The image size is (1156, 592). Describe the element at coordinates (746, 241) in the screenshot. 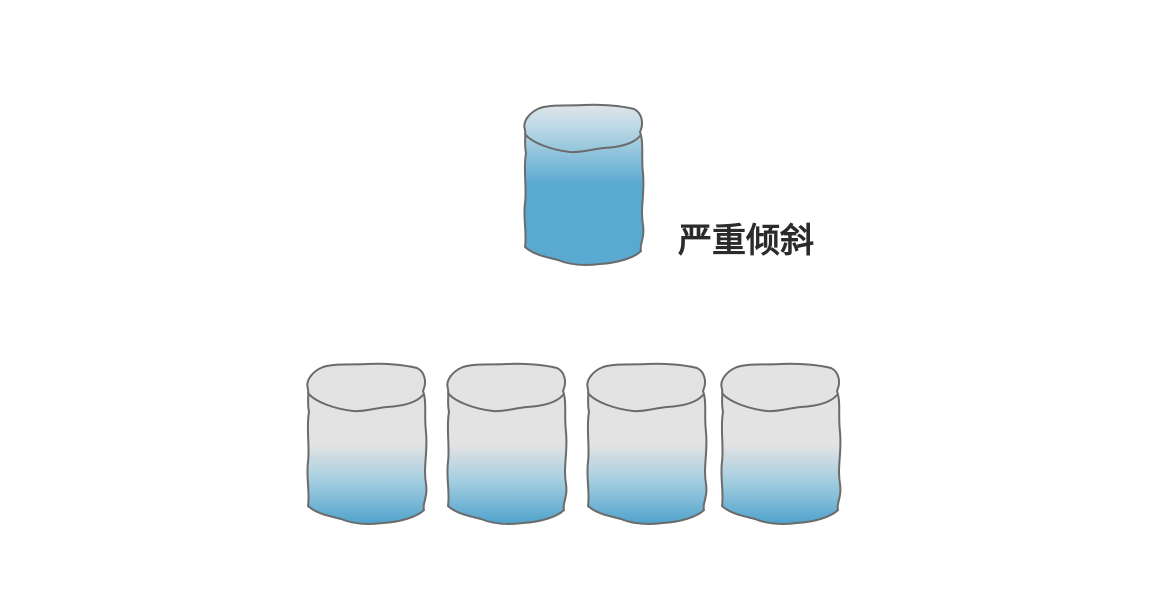

I see `skew-annotation-label: 严重倾斜` at that location.